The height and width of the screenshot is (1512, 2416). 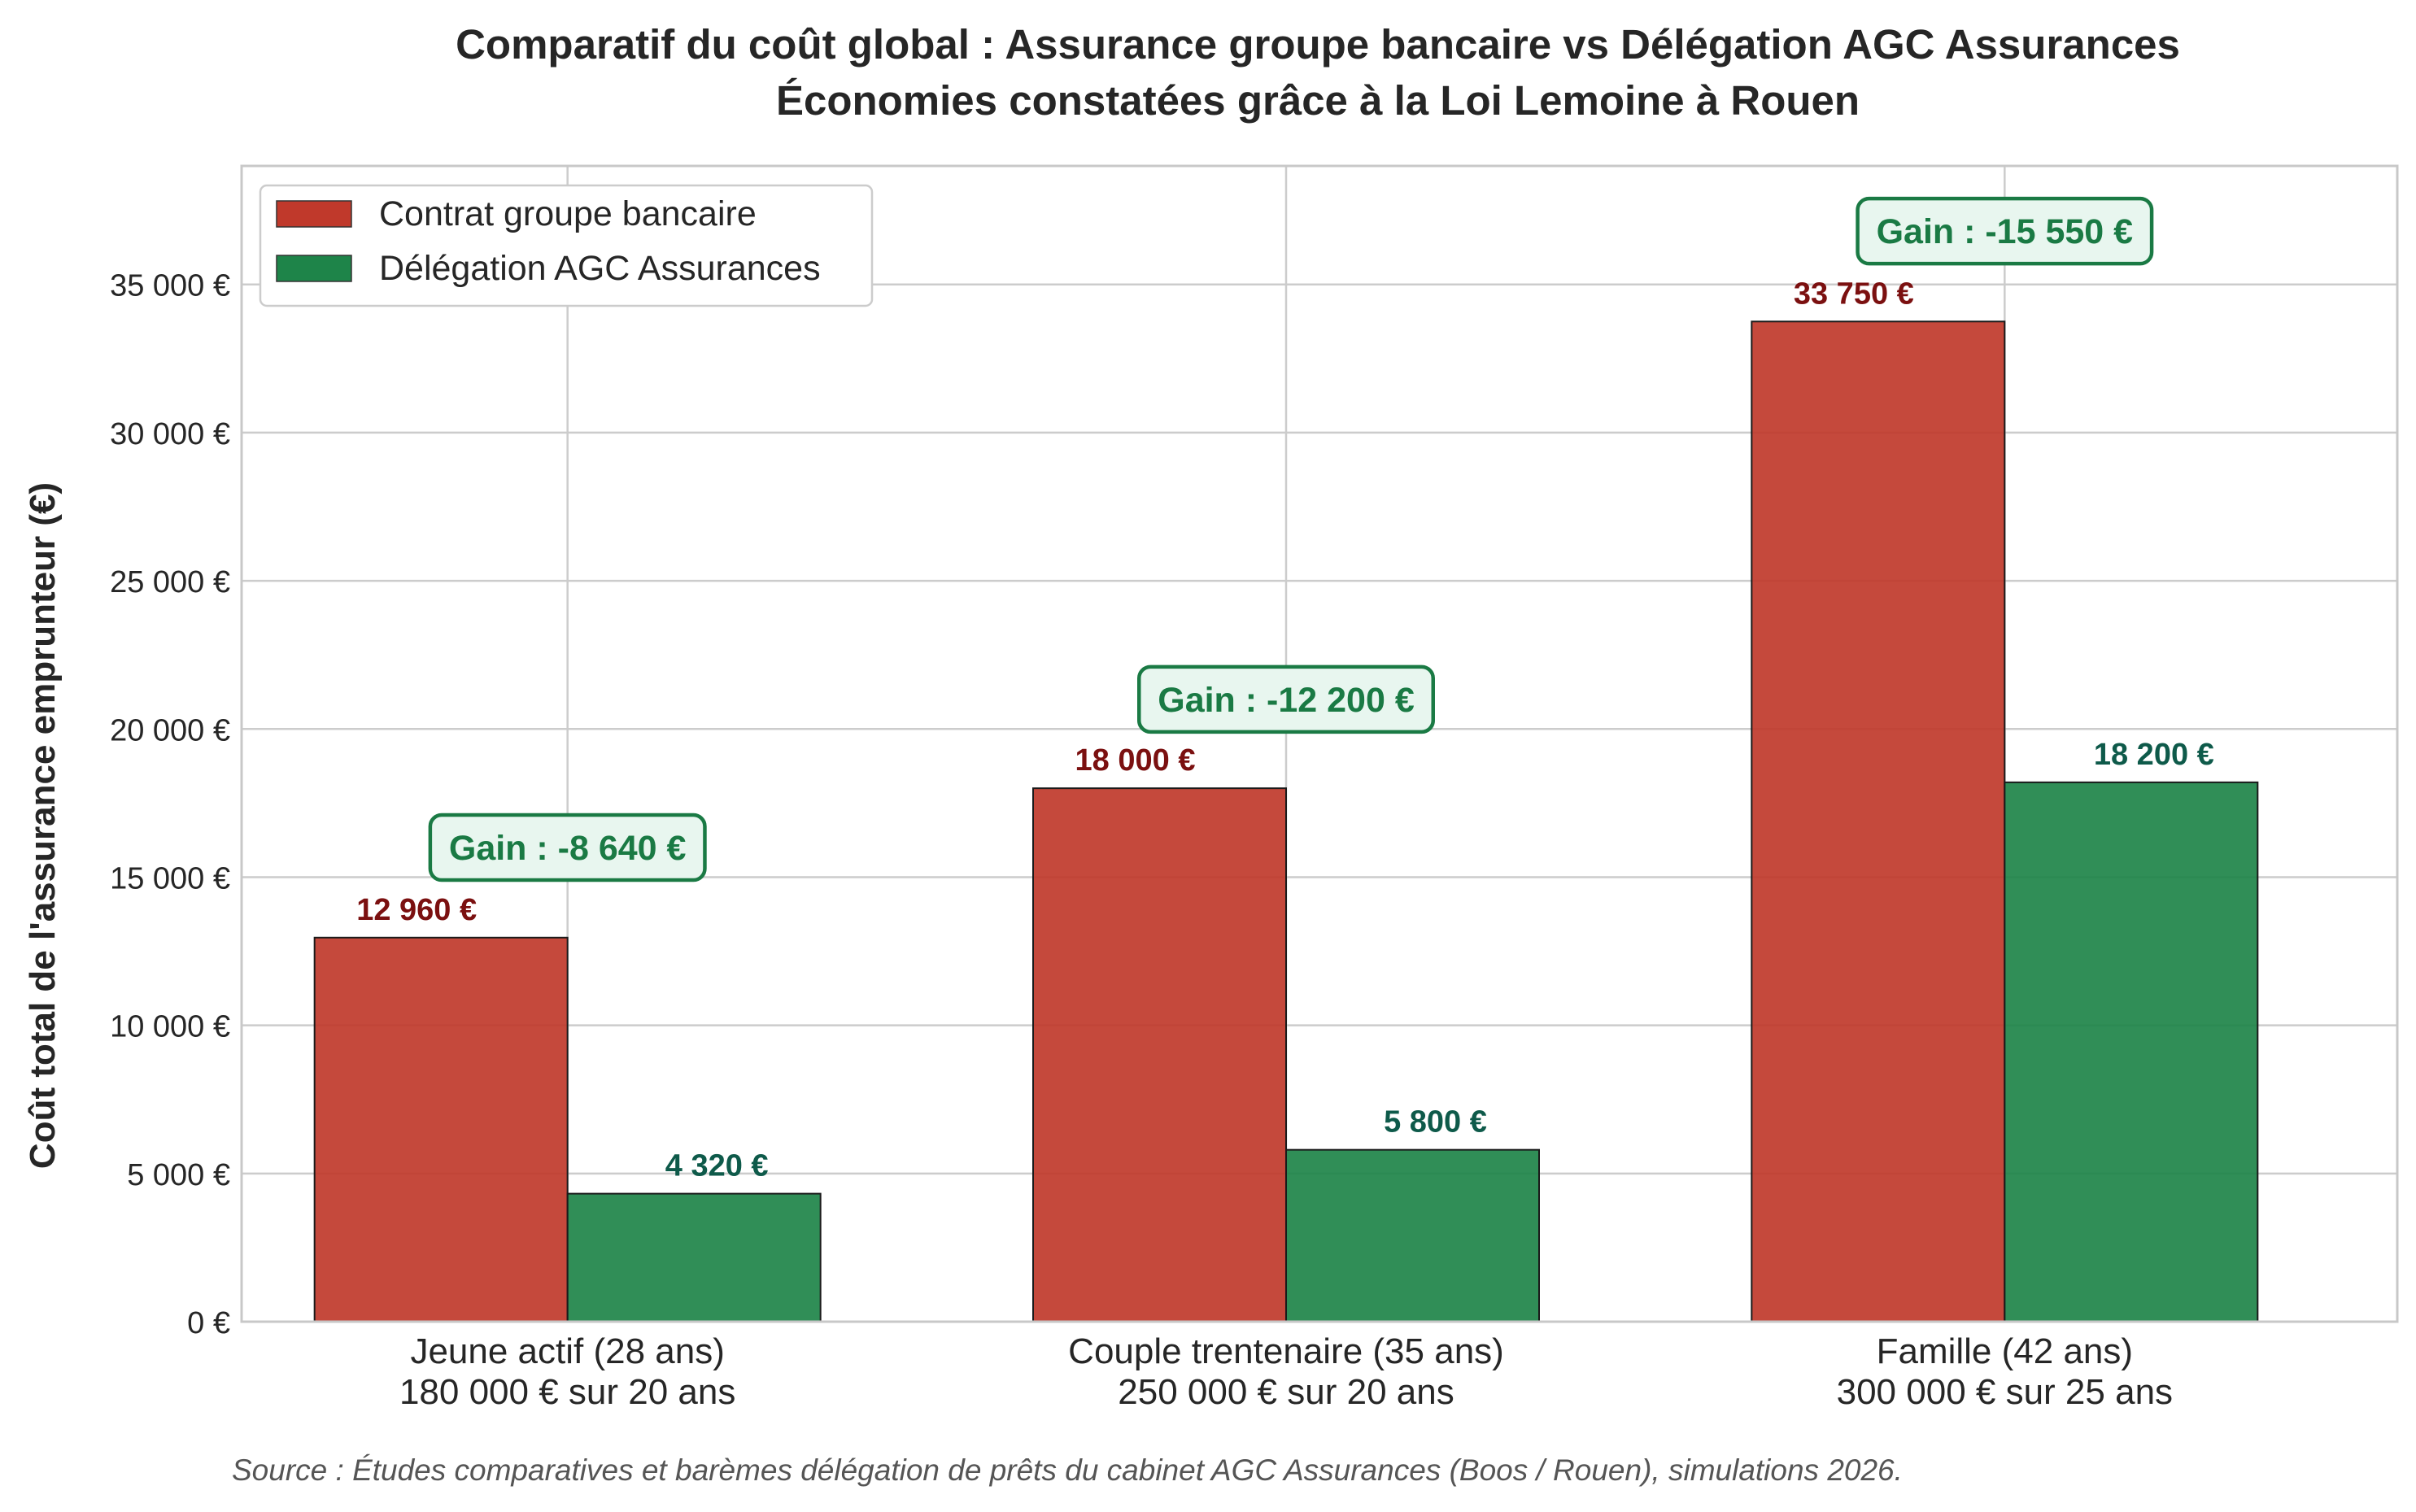 I want to click on gain-annotation: Gain : -15 550 €, so click(x=2005, y=231).